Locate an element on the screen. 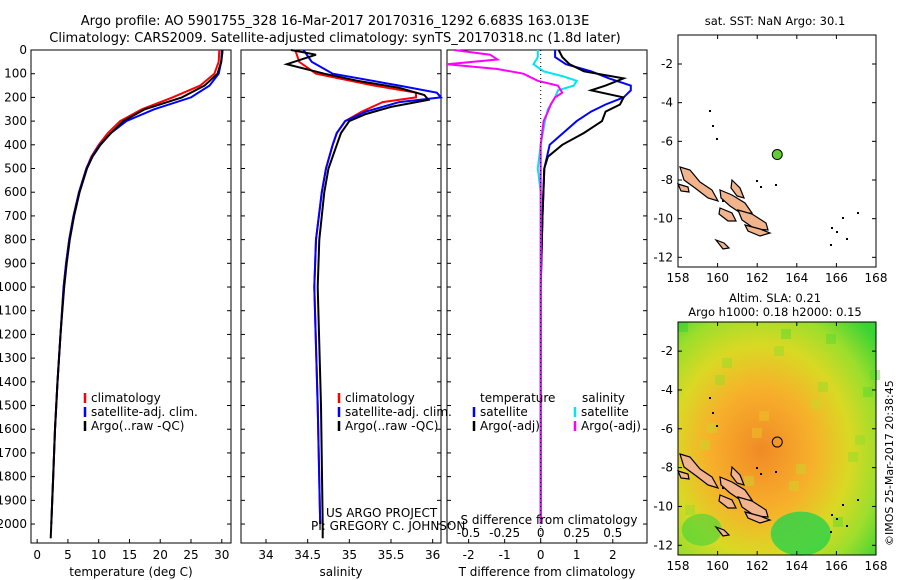 Image resolution: width=900 pixels, height=580 pixels. depth-tick-label: 1000 is located at coordinates (13, 287).